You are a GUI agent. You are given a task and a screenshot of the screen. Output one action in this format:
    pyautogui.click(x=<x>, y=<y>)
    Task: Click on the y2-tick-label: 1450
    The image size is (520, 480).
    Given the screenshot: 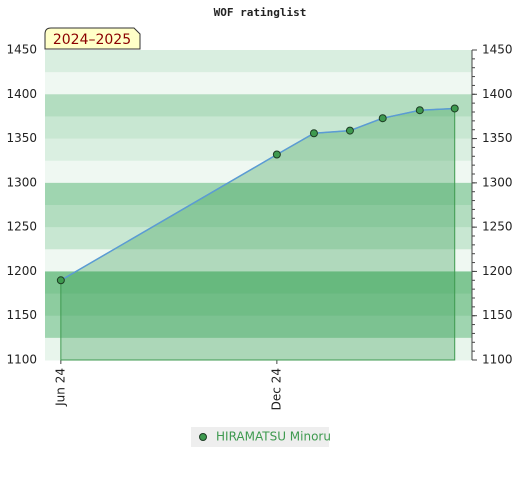 What is the action you would take?
    pyautogui.click(x=497, y=50)
    